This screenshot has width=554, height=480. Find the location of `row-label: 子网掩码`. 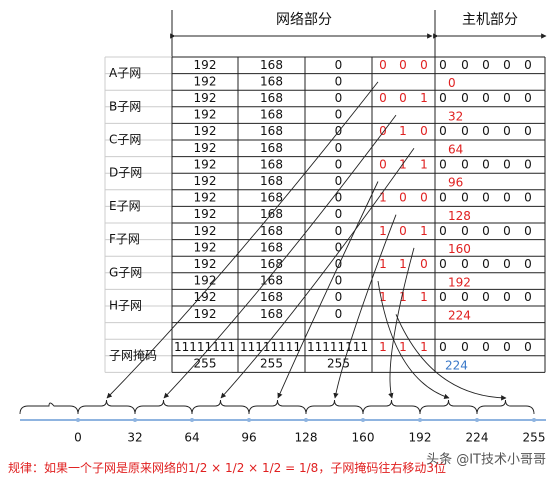

row-label: 子网掩码 is located at coordinates (133, 355).